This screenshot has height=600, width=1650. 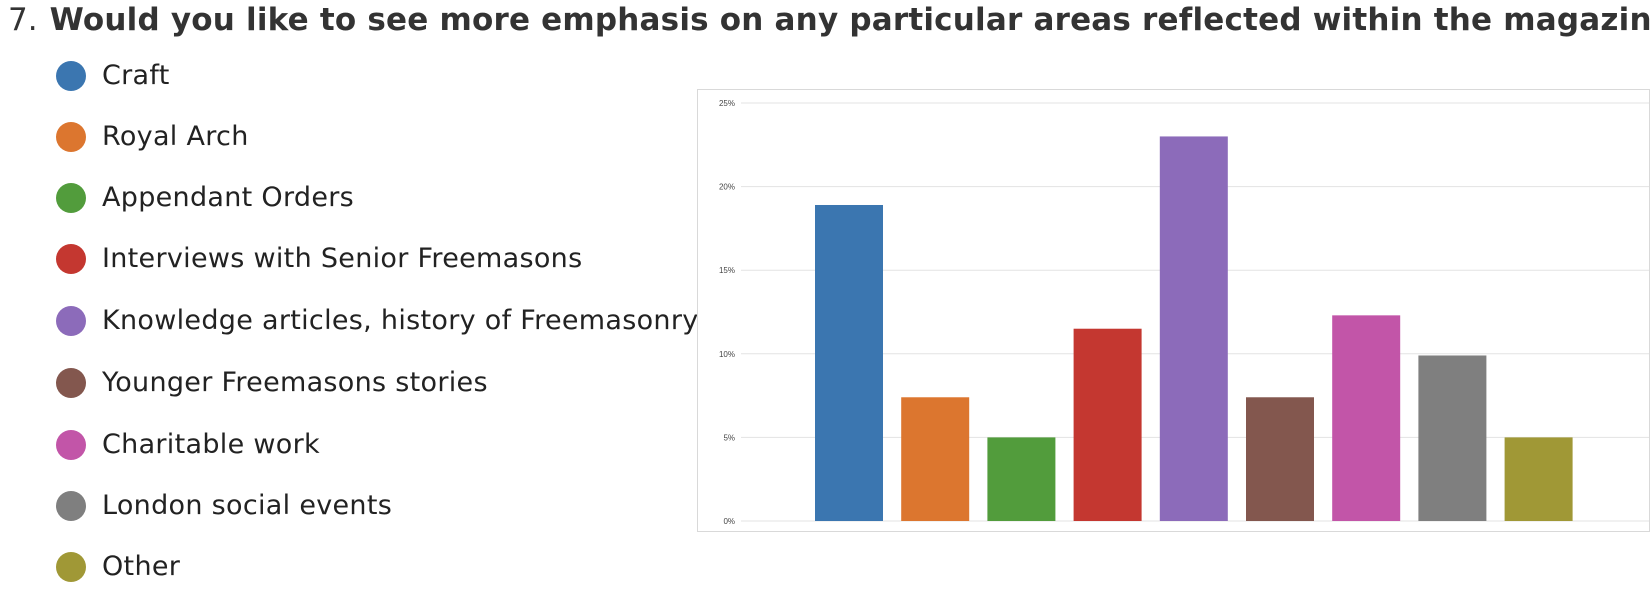 I want to click on legend-item-craft: Craft, so click(x=113, y=75).